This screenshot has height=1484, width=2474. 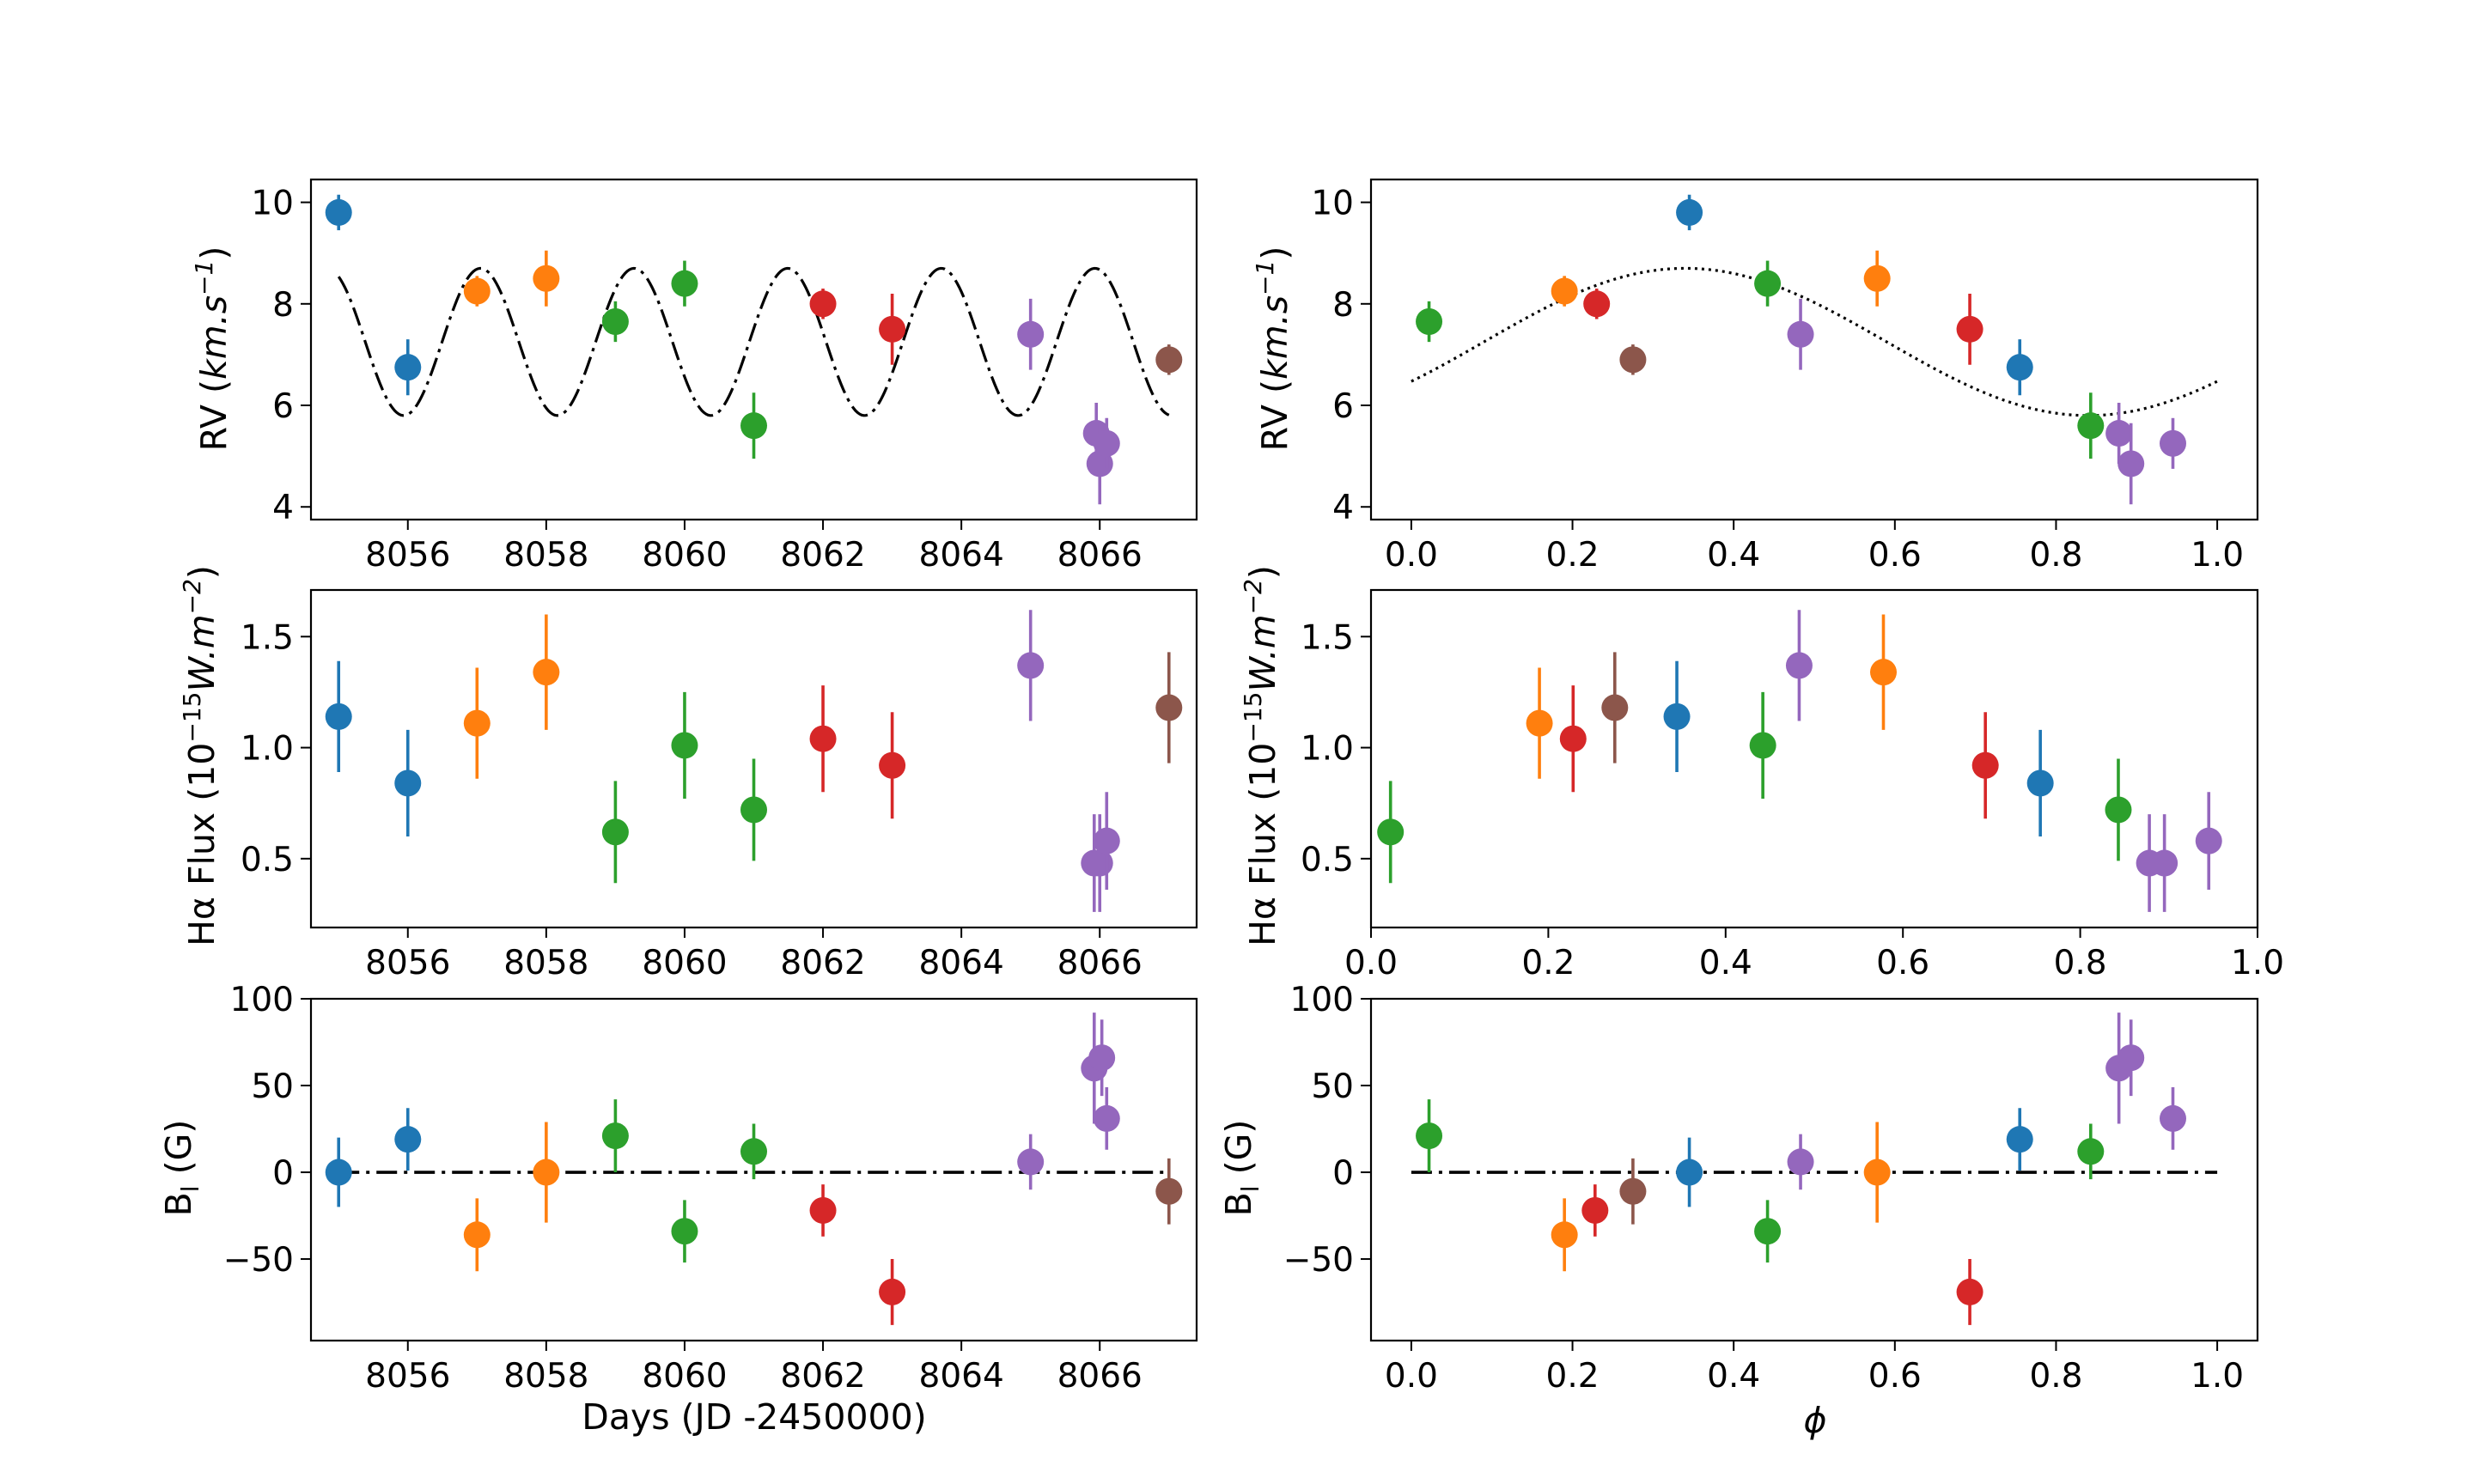 I want to click on flux-phase-xtick-label-2: 0.4, so click(x=1725, y=963).